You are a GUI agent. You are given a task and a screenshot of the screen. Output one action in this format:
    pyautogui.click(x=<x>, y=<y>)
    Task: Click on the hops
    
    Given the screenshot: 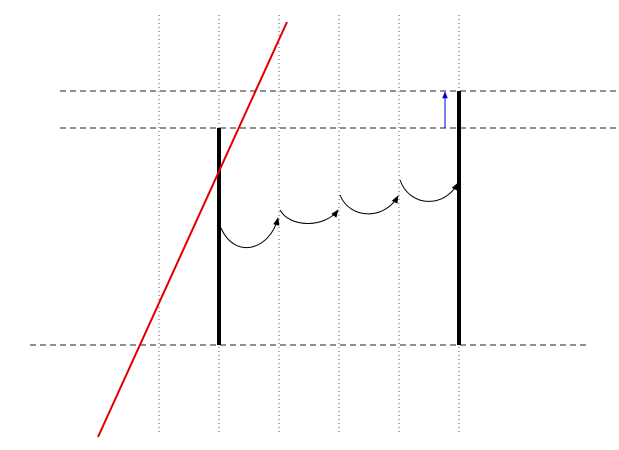 What is the action you would take?
    pyautogui.click(x=339, y=213)
    